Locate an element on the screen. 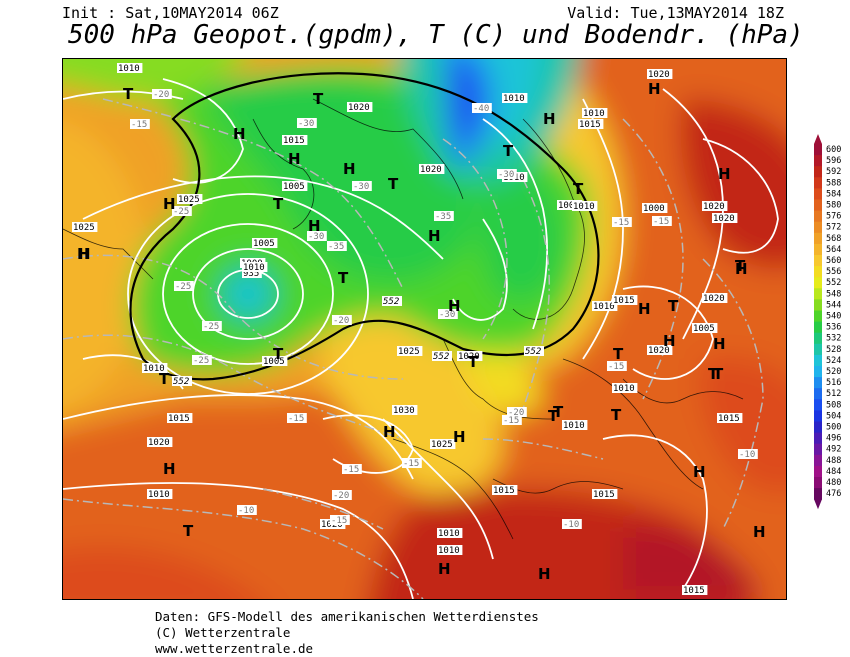  legend-level-label: 564 is located at coordinates (833, 250).